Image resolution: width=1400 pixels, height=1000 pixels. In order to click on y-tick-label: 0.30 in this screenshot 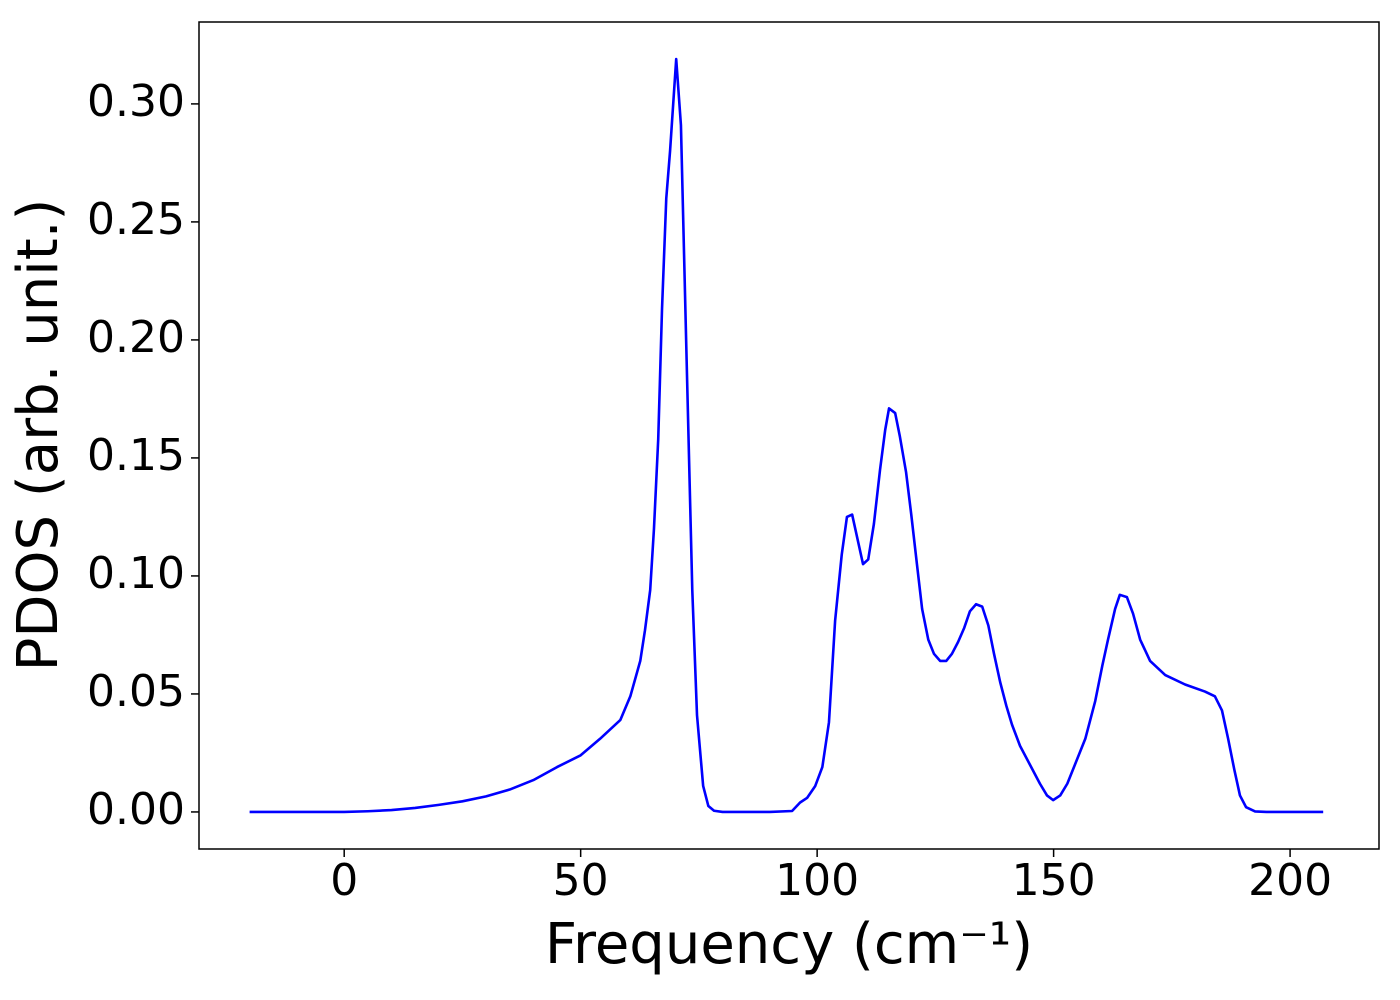, I will do `click(136, 101)`.